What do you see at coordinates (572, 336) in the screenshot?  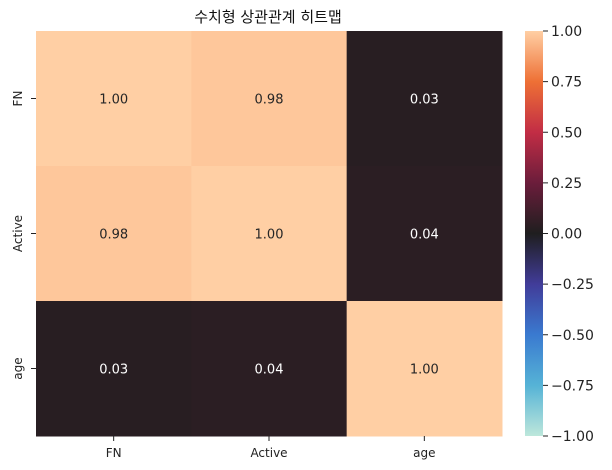 I see `colorbar-tick-label: −0.50` at bounding box center [572, 336].